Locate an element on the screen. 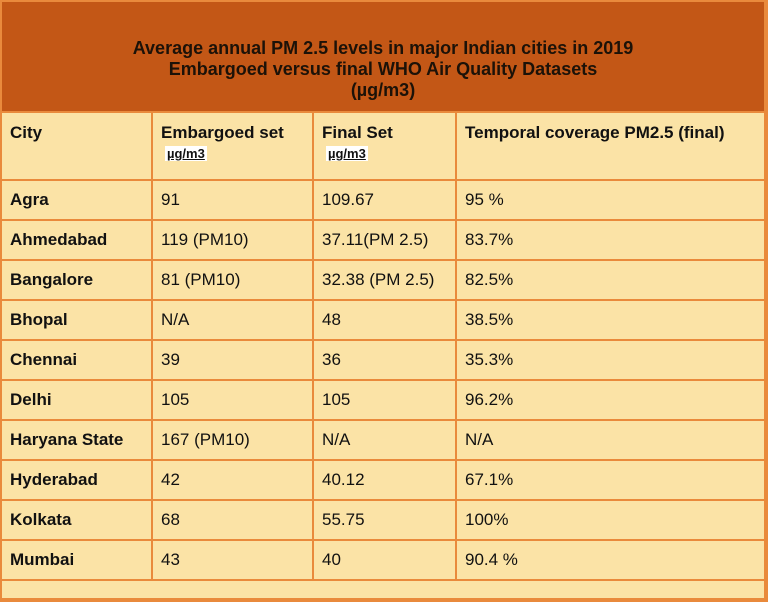  cell-coverage: 35.3% is located at coordinates (609, 360).